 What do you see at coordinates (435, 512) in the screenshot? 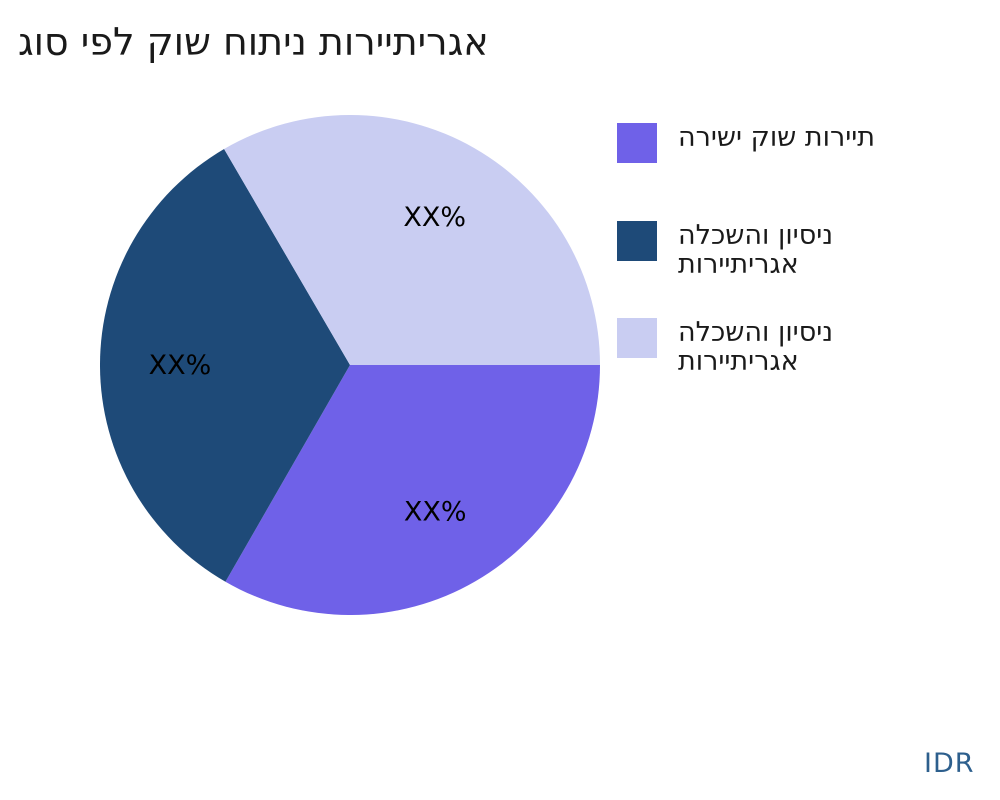
I see `slice-percent-label-0: XX%` at bounding box center [435, 512].